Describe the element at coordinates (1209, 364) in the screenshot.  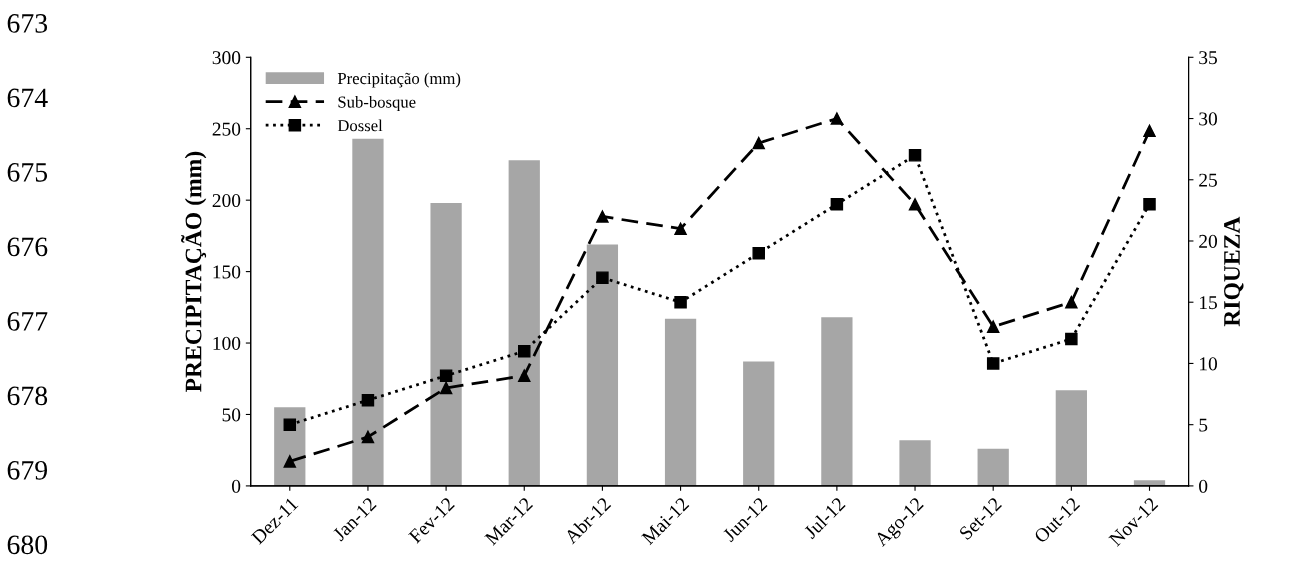
I see `y2-tick-label: 10` at that location.